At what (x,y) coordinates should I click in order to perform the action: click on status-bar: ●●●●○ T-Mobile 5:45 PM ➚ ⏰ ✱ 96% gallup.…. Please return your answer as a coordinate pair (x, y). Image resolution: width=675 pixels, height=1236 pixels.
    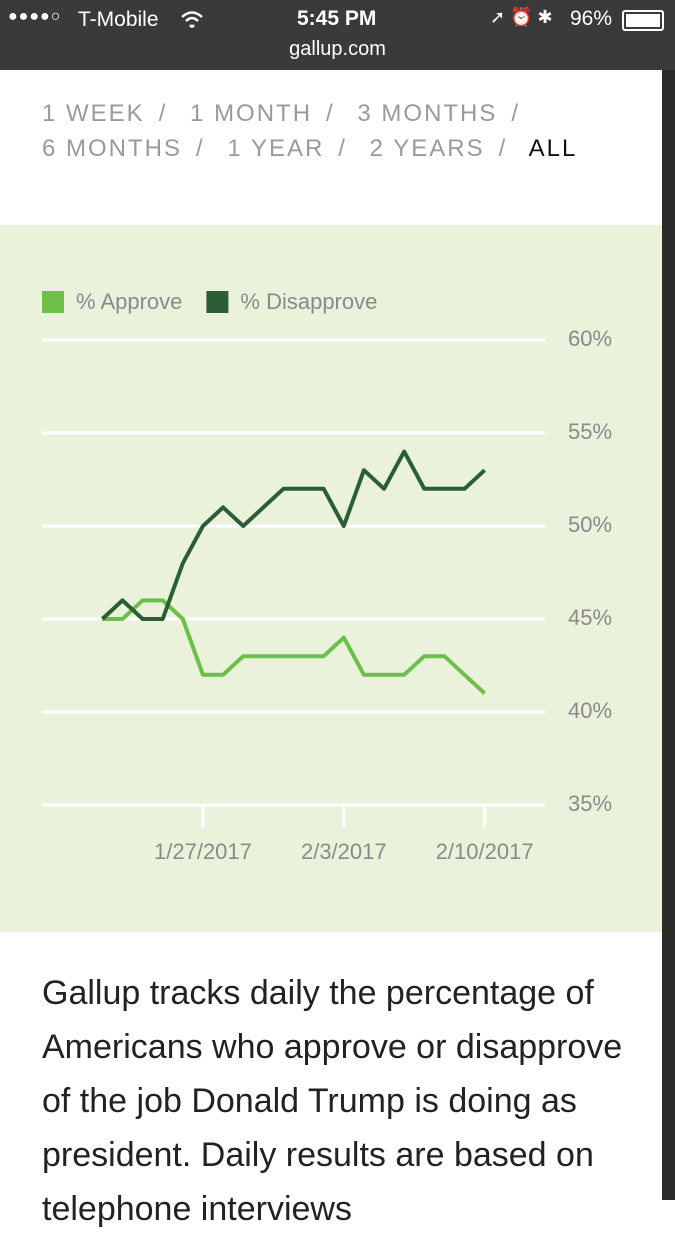
    Looking at the image, I should click on (337, 35).